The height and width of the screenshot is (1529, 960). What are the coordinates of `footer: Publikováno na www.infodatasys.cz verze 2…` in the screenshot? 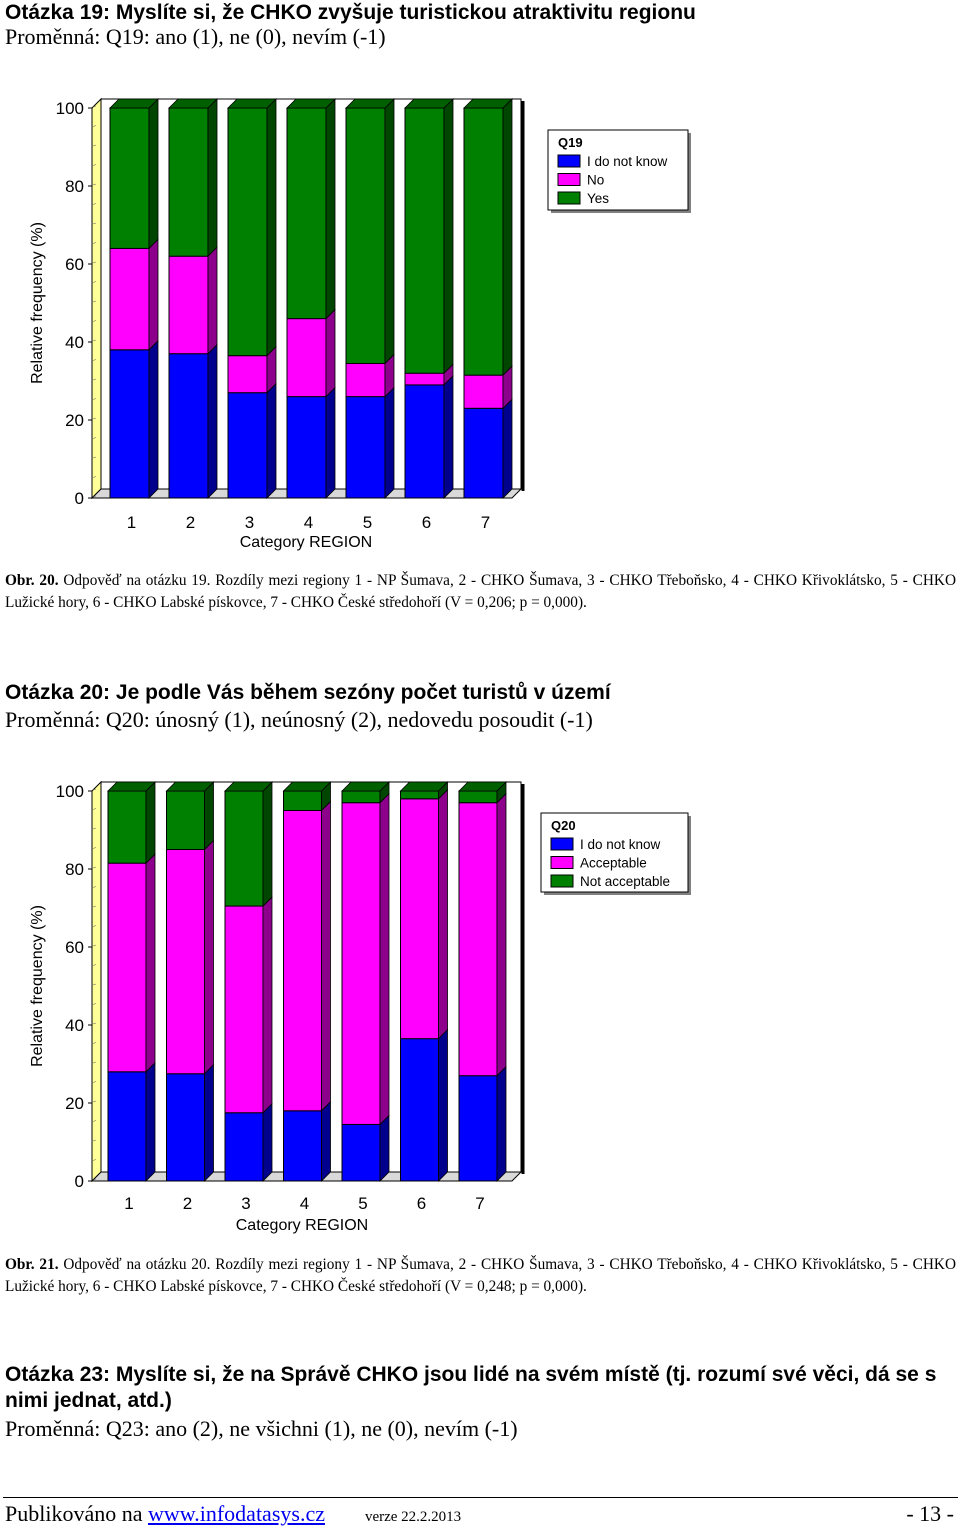 It's located at (233, 1514).